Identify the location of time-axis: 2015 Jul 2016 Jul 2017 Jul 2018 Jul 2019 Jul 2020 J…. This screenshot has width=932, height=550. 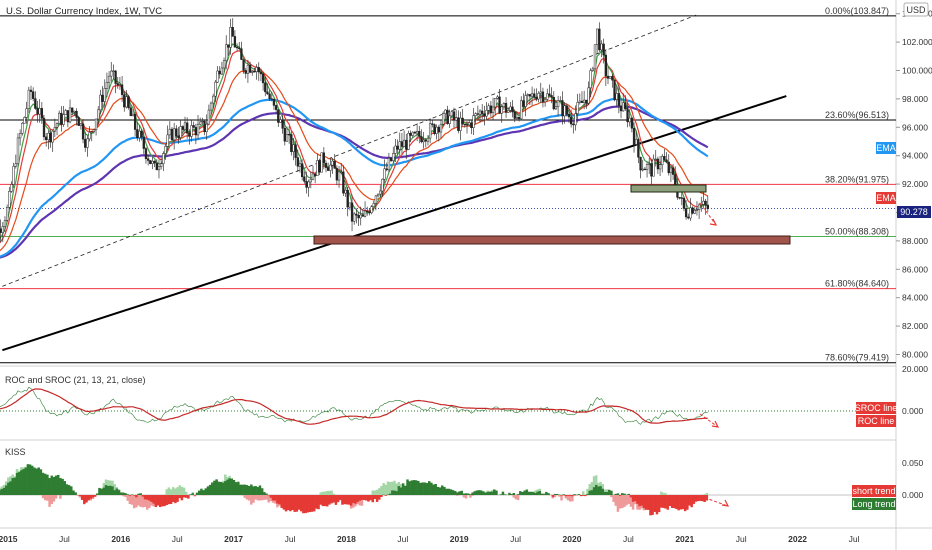
(430, 539).